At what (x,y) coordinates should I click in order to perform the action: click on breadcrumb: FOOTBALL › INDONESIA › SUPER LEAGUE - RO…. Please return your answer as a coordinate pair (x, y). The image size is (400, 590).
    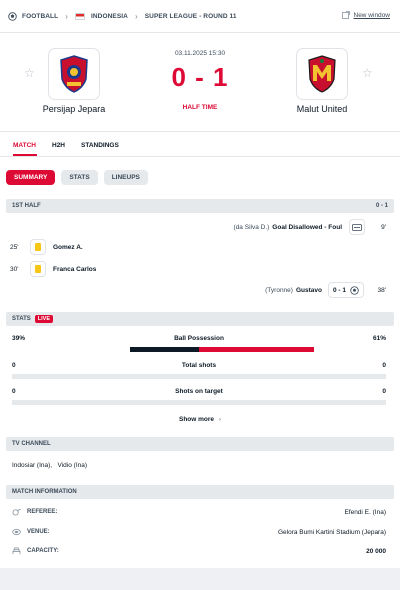
    Looking at the image, I should click on (122, 16).